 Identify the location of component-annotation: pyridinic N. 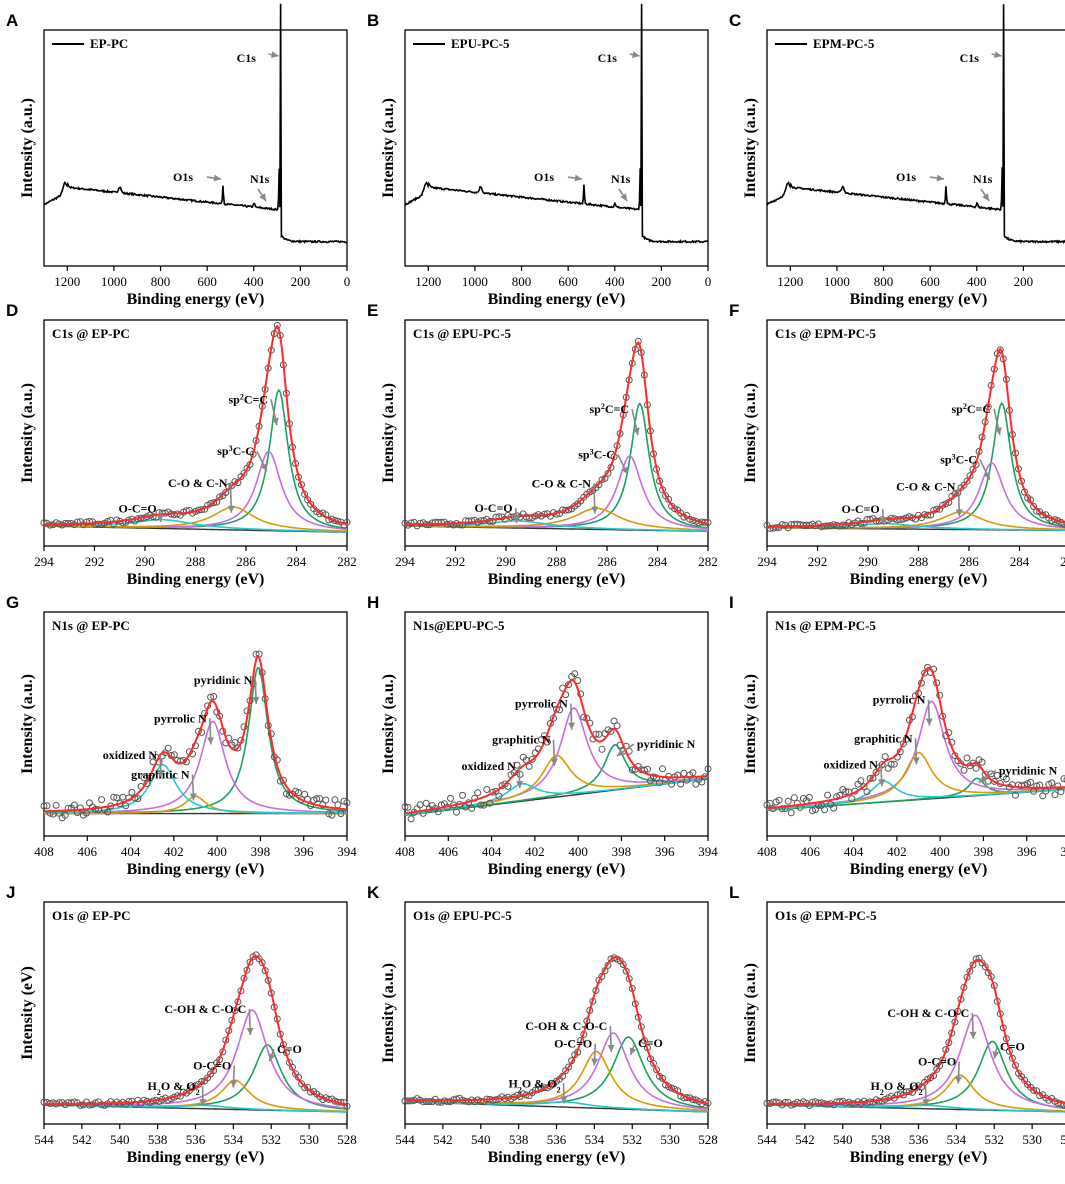
(223, 680).